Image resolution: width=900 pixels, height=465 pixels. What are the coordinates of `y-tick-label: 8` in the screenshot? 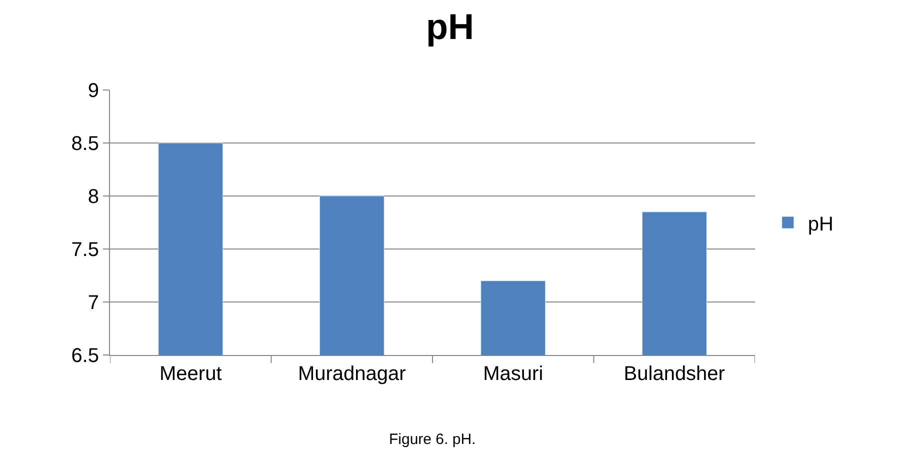 It's located at (93, 197).